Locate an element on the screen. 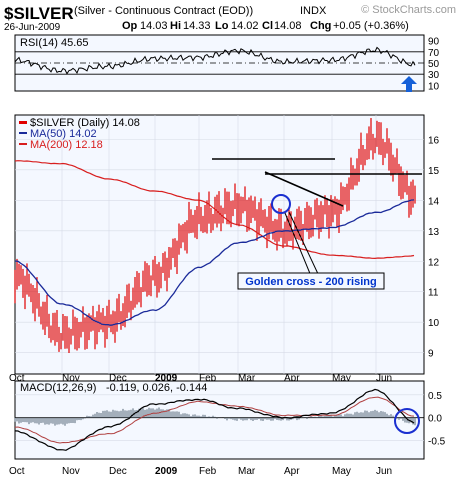  rsi-line is located at coordinates (215, 60).